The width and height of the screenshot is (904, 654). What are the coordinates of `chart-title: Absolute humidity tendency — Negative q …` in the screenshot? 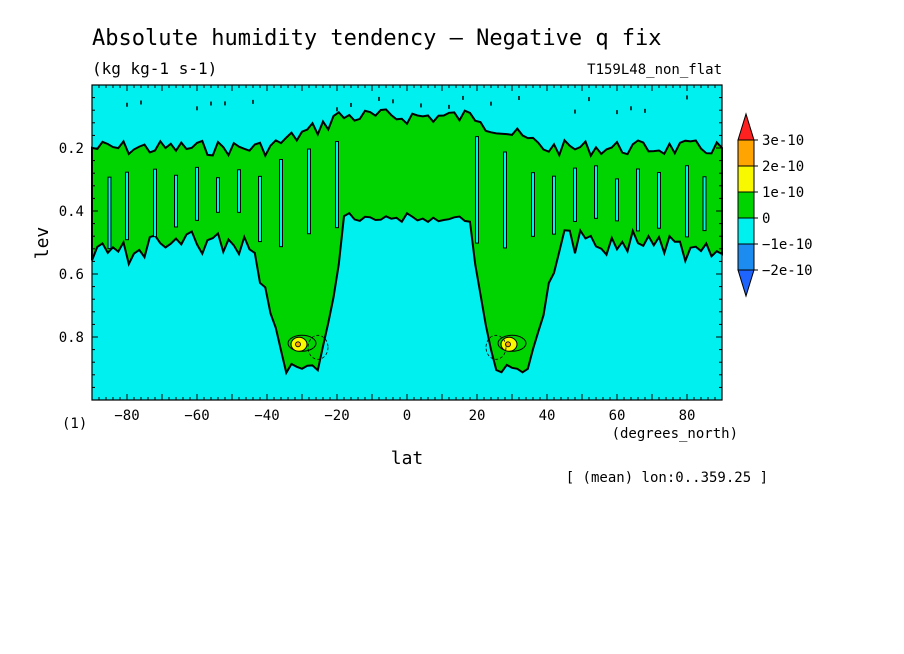 It's located at (377, 38).